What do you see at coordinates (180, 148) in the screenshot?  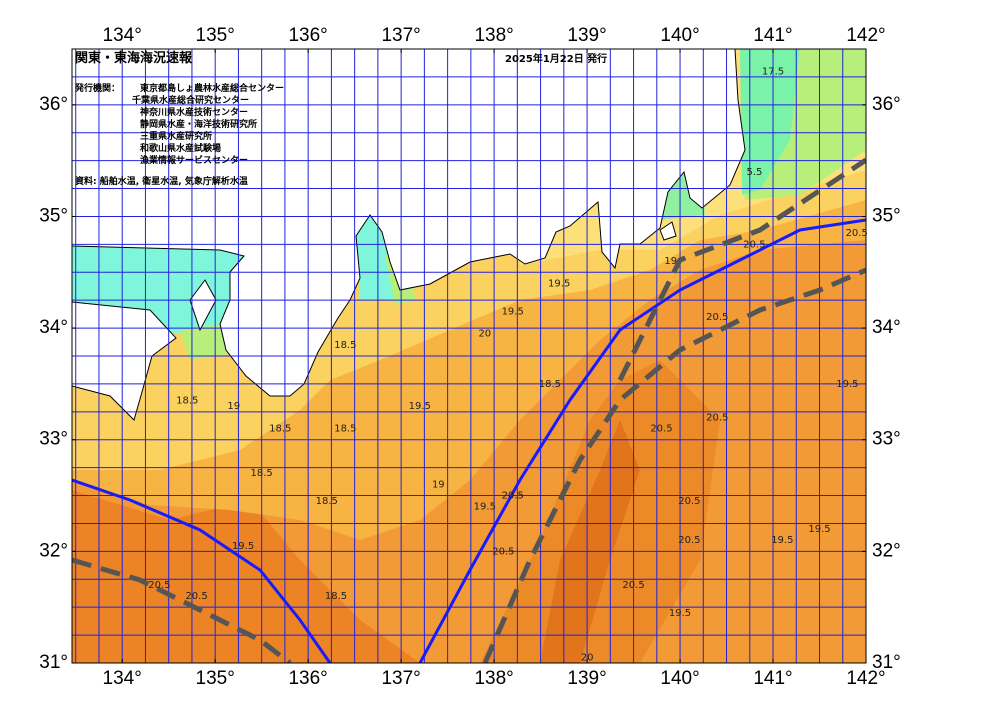 I see `publisher: 和歌山県水産試験場` at bounding box center [180, 148].